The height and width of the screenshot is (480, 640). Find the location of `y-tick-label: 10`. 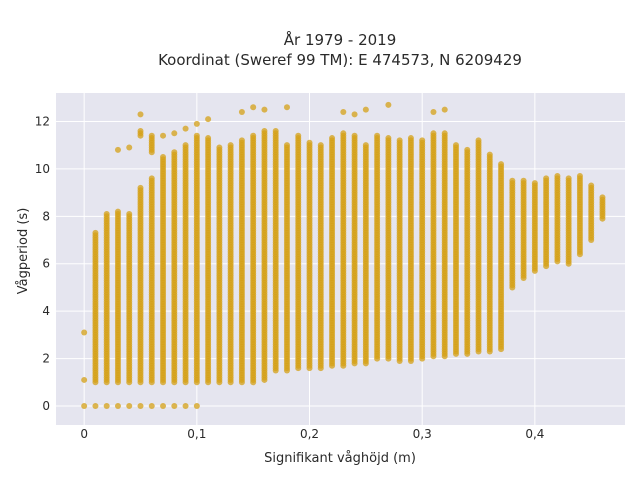

y-tick-label: 10 is located at coordinates (42, 169).